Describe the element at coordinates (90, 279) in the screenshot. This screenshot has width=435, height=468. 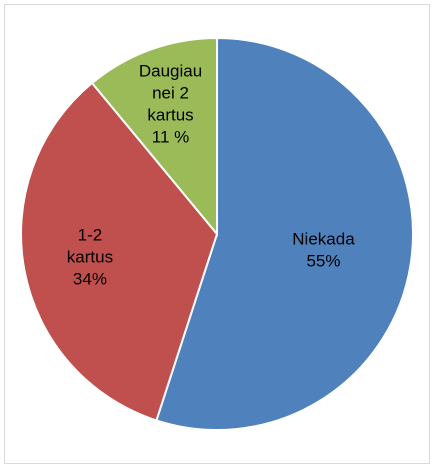
I see `slice-label-2-line-3: 34%` at that location.